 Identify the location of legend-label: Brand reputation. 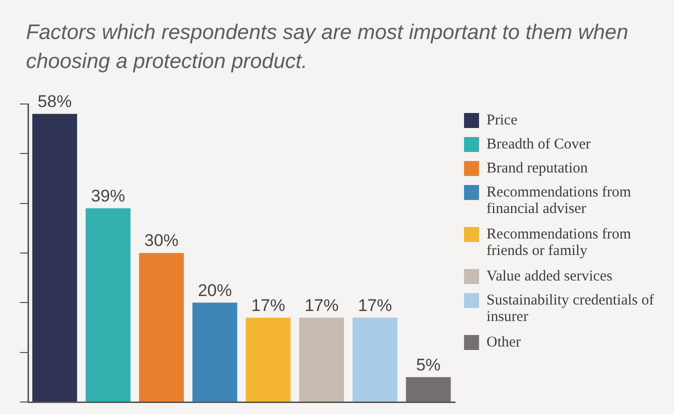
(537, 168).